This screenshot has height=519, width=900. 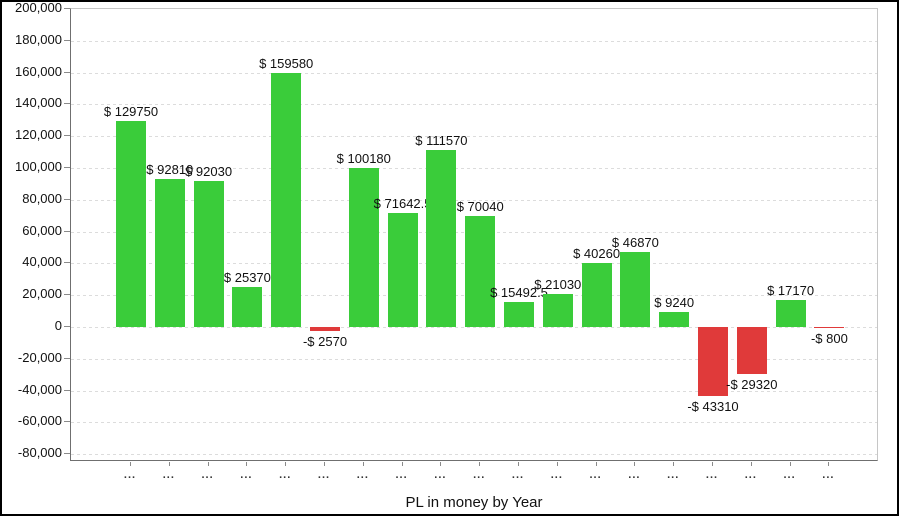 I want to click on y-axis-label: 80,000, so click(x=42, y=198).